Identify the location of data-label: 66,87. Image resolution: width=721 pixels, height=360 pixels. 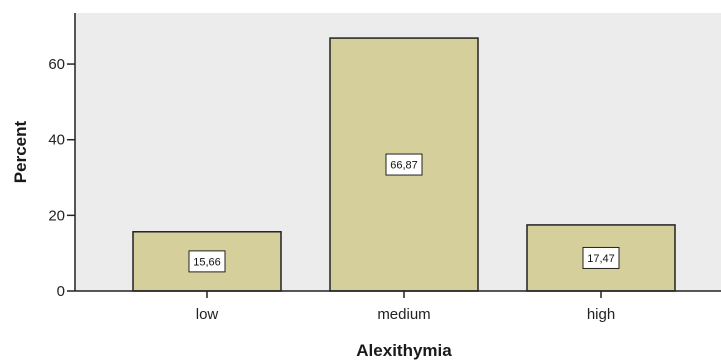
(404, 166).